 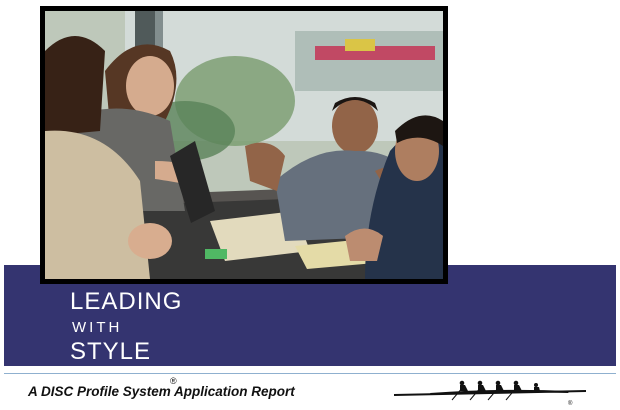 What do you see at coordinates (161, 391) in the screenshot?
I see `report-subtitle: A DISC Profile System Application Report` at bounding box center [161, 391].